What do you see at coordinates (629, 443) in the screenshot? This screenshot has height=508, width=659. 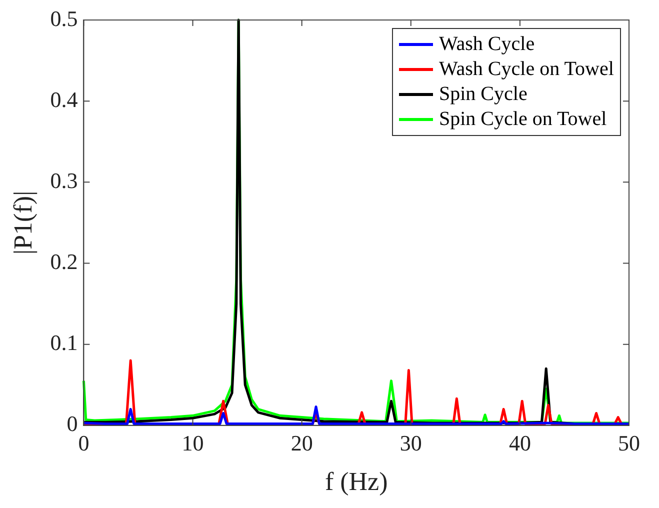 I see `x-tick-label: 50` at bounding box center [629, 443].